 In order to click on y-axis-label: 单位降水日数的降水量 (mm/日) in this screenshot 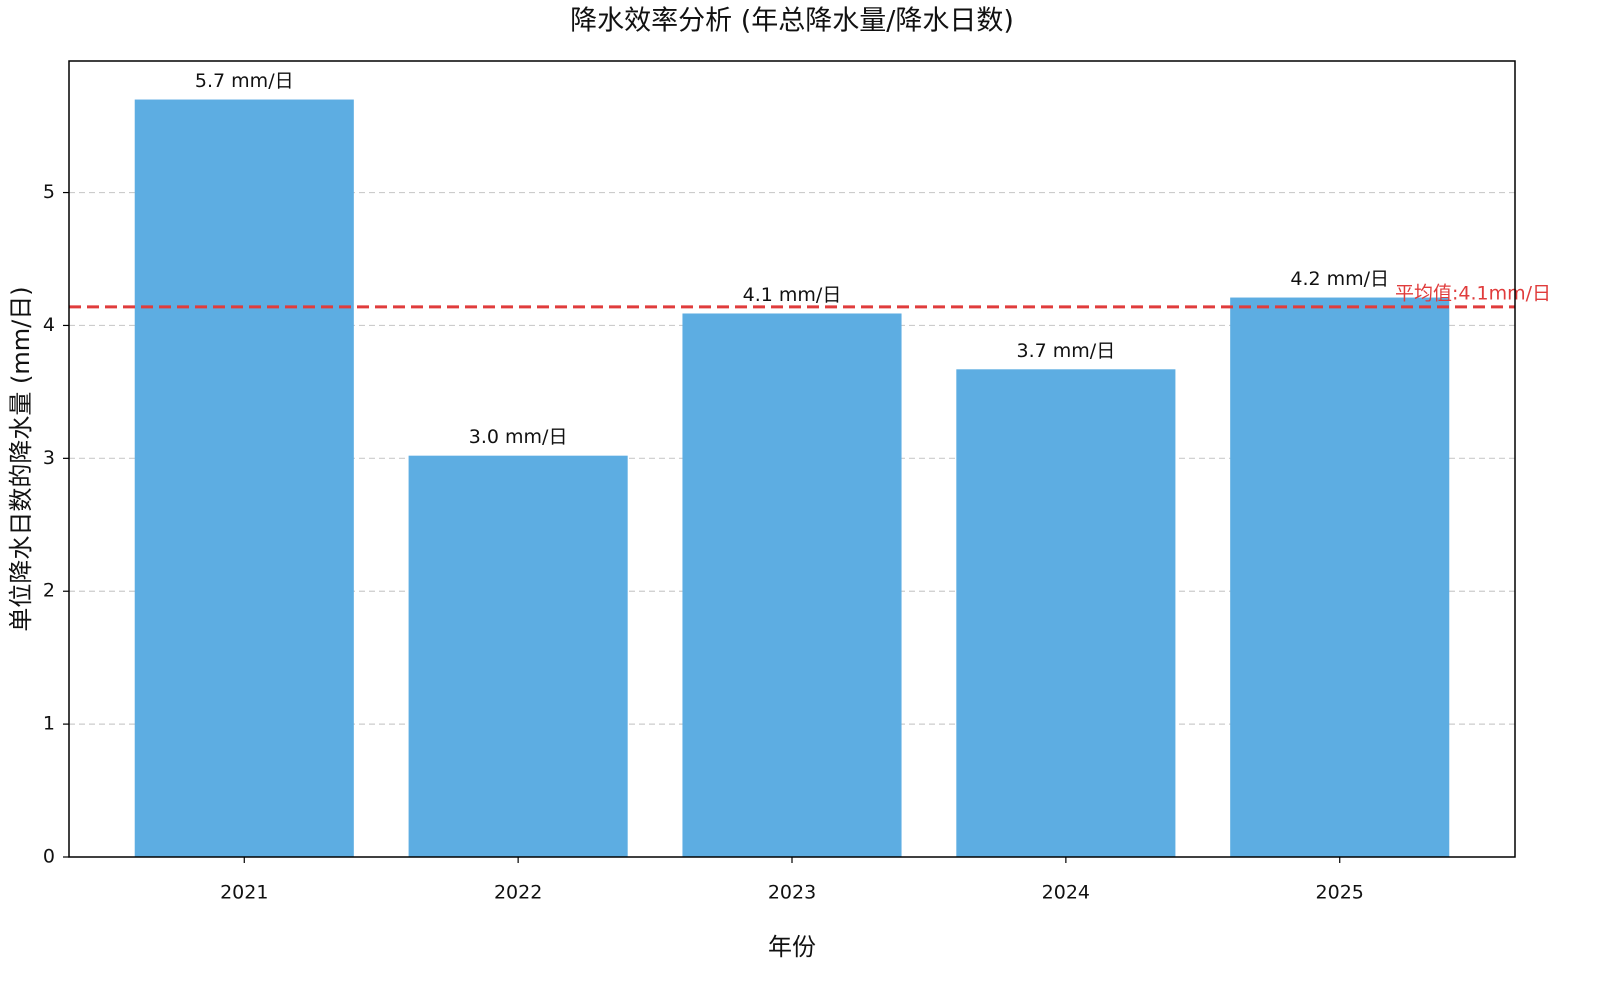, I will do `click(21, 458)`.